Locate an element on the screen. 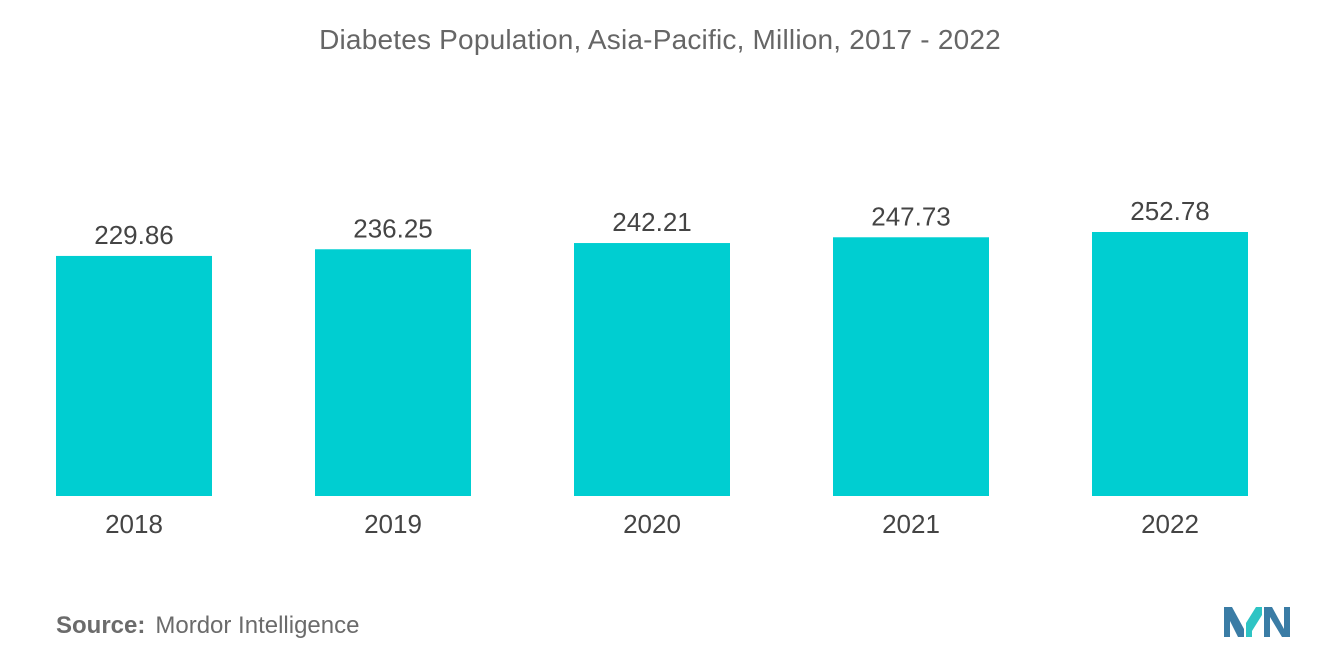  value-labels-layer: 229.86 236.25 242.21 247.73 252.78 is located at coordinates (652, 223).